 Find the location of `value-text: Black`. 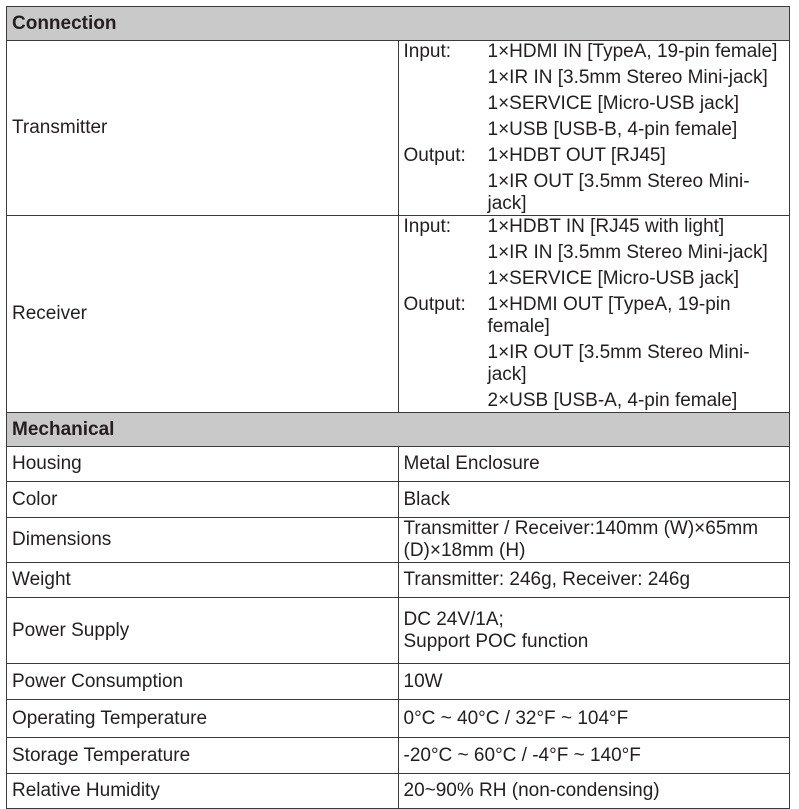

value-text: Black is located at coordinates (426, 499).